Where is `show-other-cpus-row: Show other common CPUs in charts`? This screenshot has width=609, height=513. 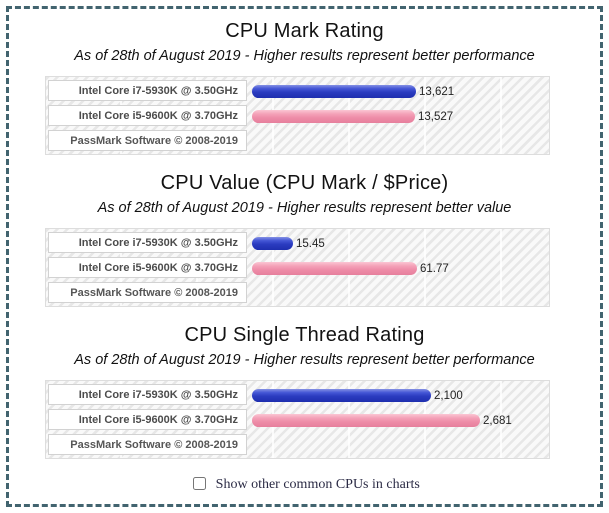
show-other-cpus-row: Show other common CPUs in charts is located at coordinates (304, 483).